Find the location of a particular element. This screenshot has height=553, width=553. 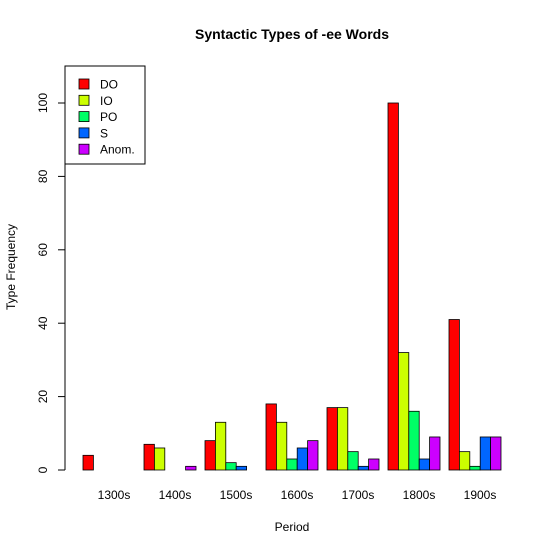

legend: DO IO PO S Anom. is located at coordinates (105, 115).